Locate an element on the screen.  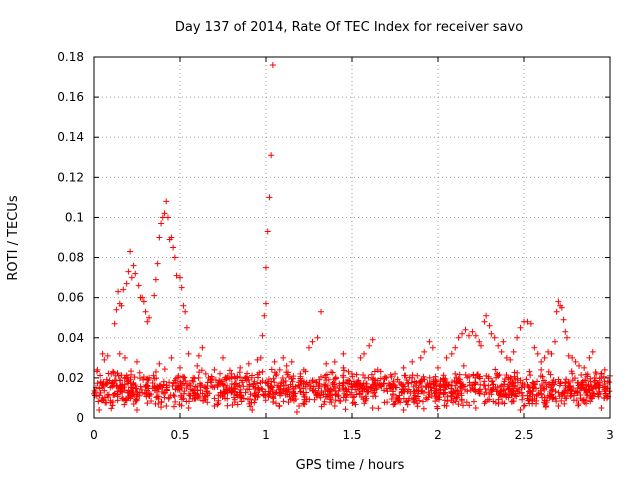
x-tick-label: 2 is located at coordinates (438, 435).